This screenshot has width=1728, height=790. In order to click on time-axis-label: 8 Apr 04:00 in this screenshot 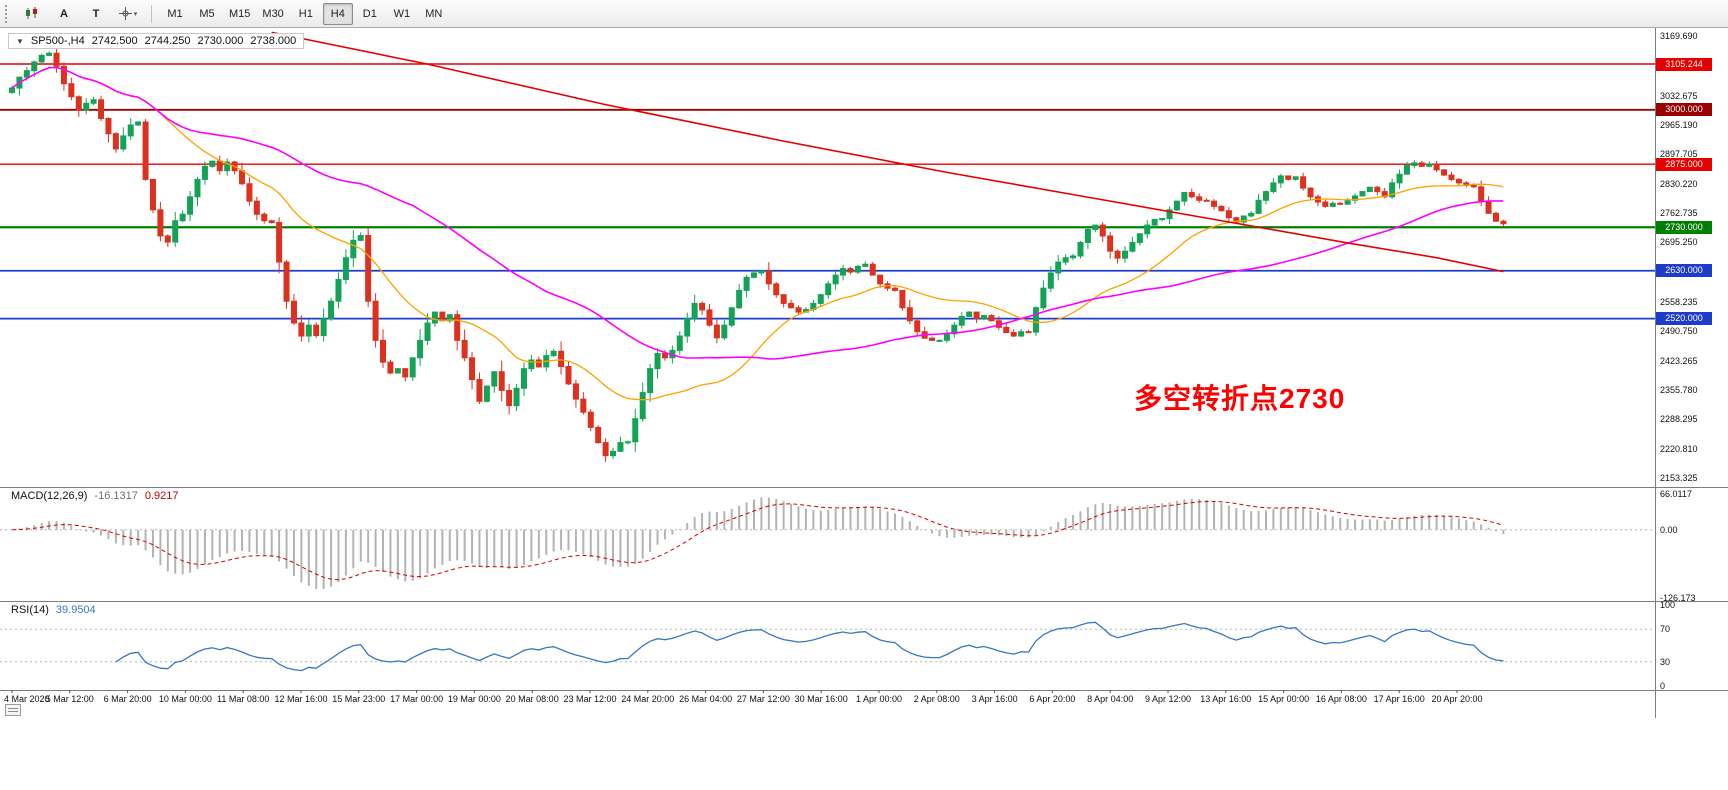, I will do `click(1110, 699)`.